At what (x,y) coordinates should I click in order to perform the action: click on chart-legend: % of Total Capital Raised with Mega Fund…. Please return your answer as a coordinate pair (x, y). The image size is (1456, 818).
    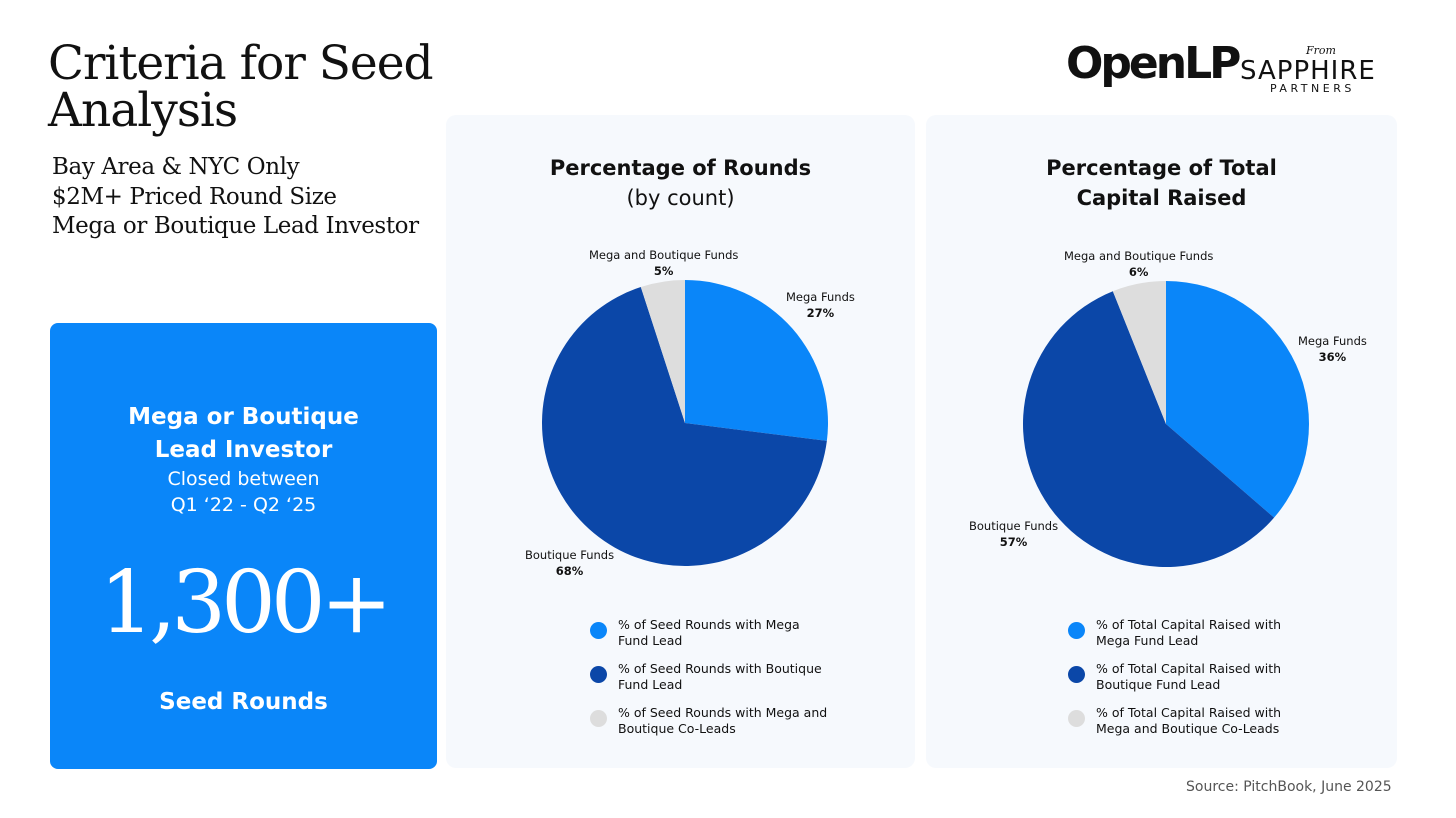
    Looking at the image, I should click on (1226, 683).